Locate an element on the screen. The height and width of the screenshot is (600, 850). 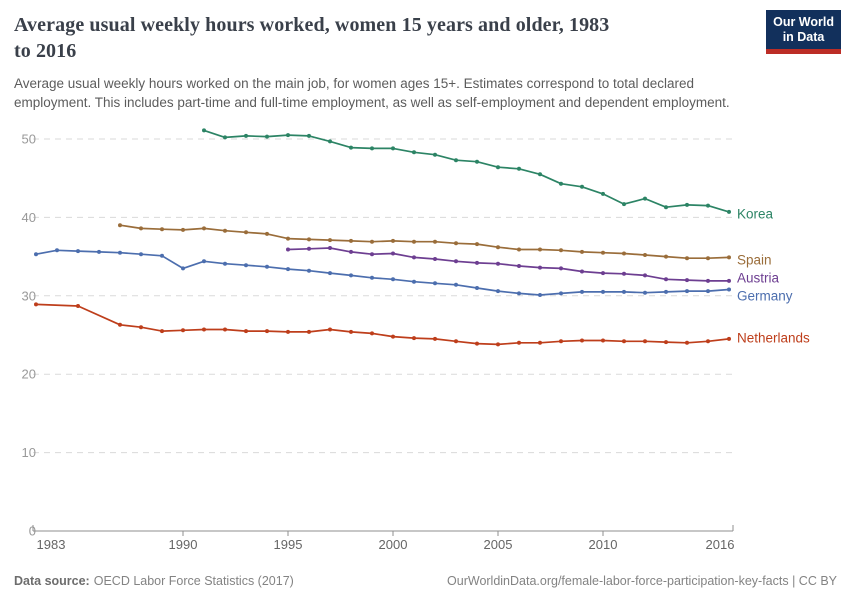
series-point-korea-2015 is located at coordinates (708, 205).